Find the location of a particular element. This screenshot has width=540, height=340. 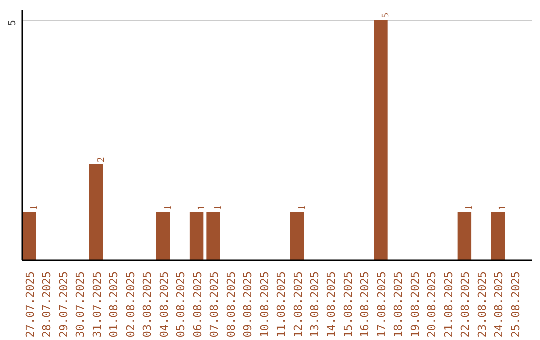

x-tick-label: 23.08.2025 is located at coordinates (482, 304).